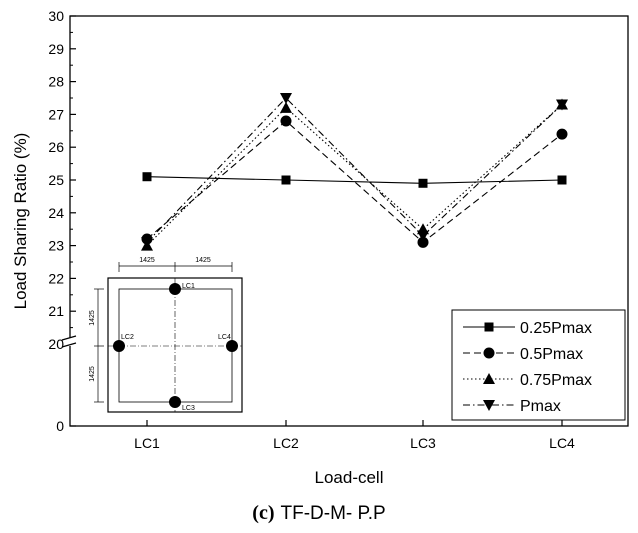 Image resolution: width=638 pixels, height=533 pixels. What do you see at coordinates (188, 408) in the screenshot?
I see `inset-label-lc3: LC3` at bounding box center [188, 408].